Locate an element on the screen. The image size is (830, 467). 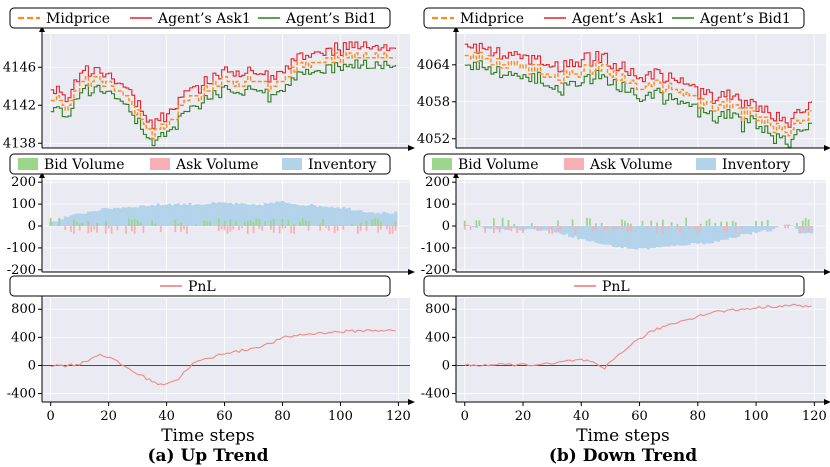
a-pnl-series is located at coordinates (223, 357).